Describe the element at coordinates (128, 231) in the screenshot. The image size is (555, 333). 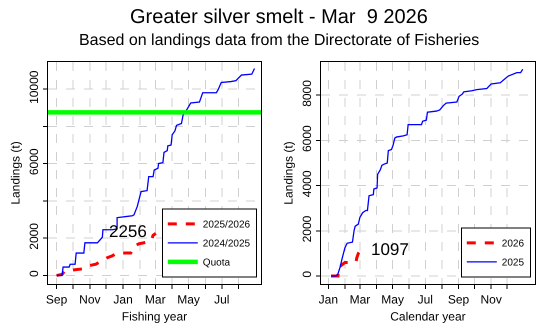
I see `data-label: 2256` at that location.